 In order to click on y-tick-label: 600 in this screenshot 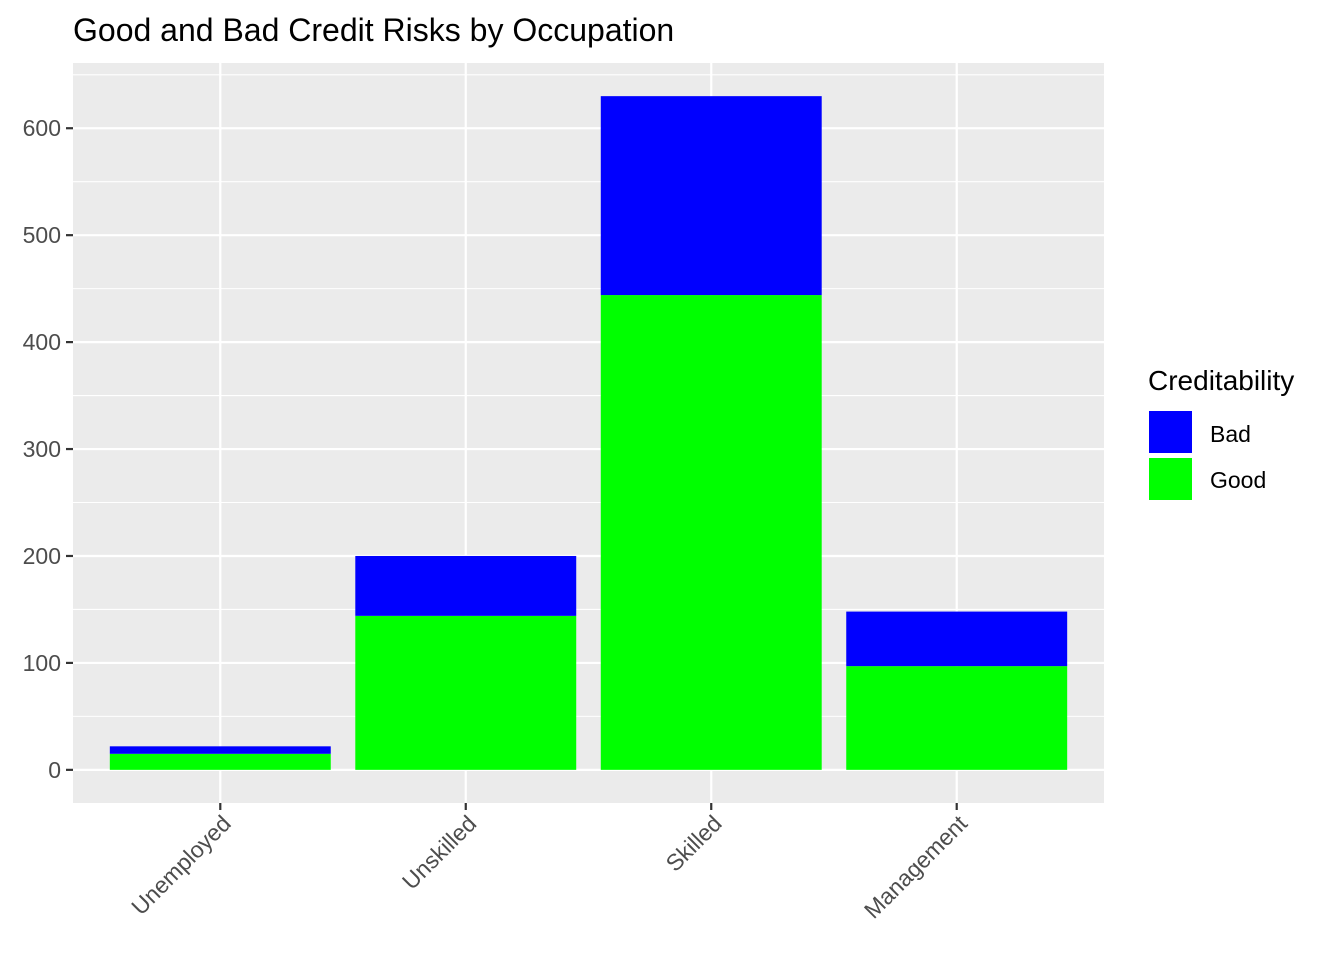, I will do `click(42, 128)`.